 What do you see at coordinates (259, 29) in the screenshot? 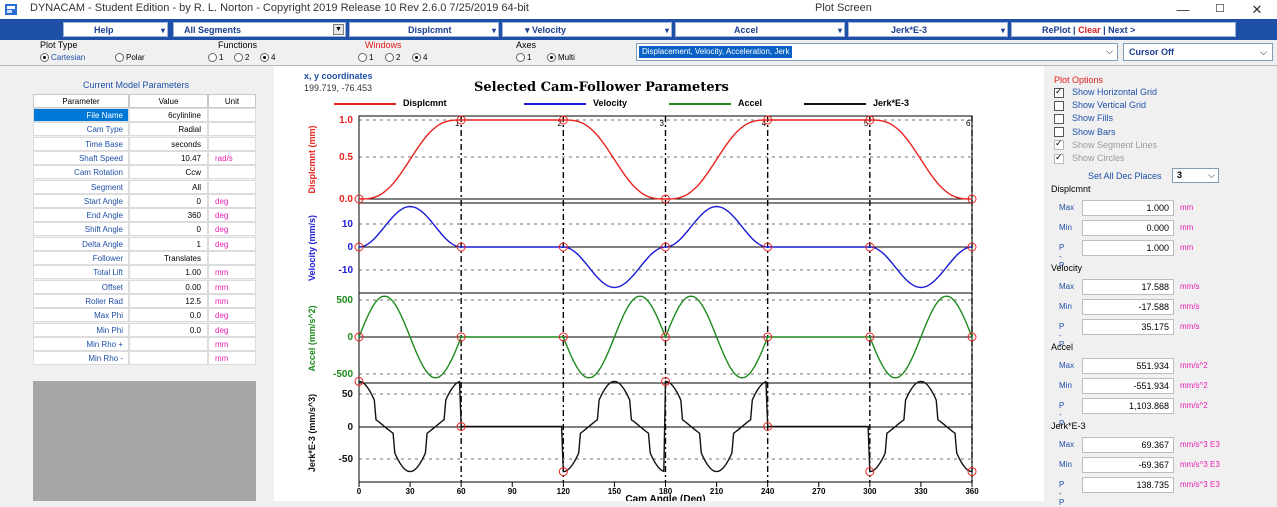
I see `segments-dropdown: All Segments ▼` at bounding box center [259, 29].